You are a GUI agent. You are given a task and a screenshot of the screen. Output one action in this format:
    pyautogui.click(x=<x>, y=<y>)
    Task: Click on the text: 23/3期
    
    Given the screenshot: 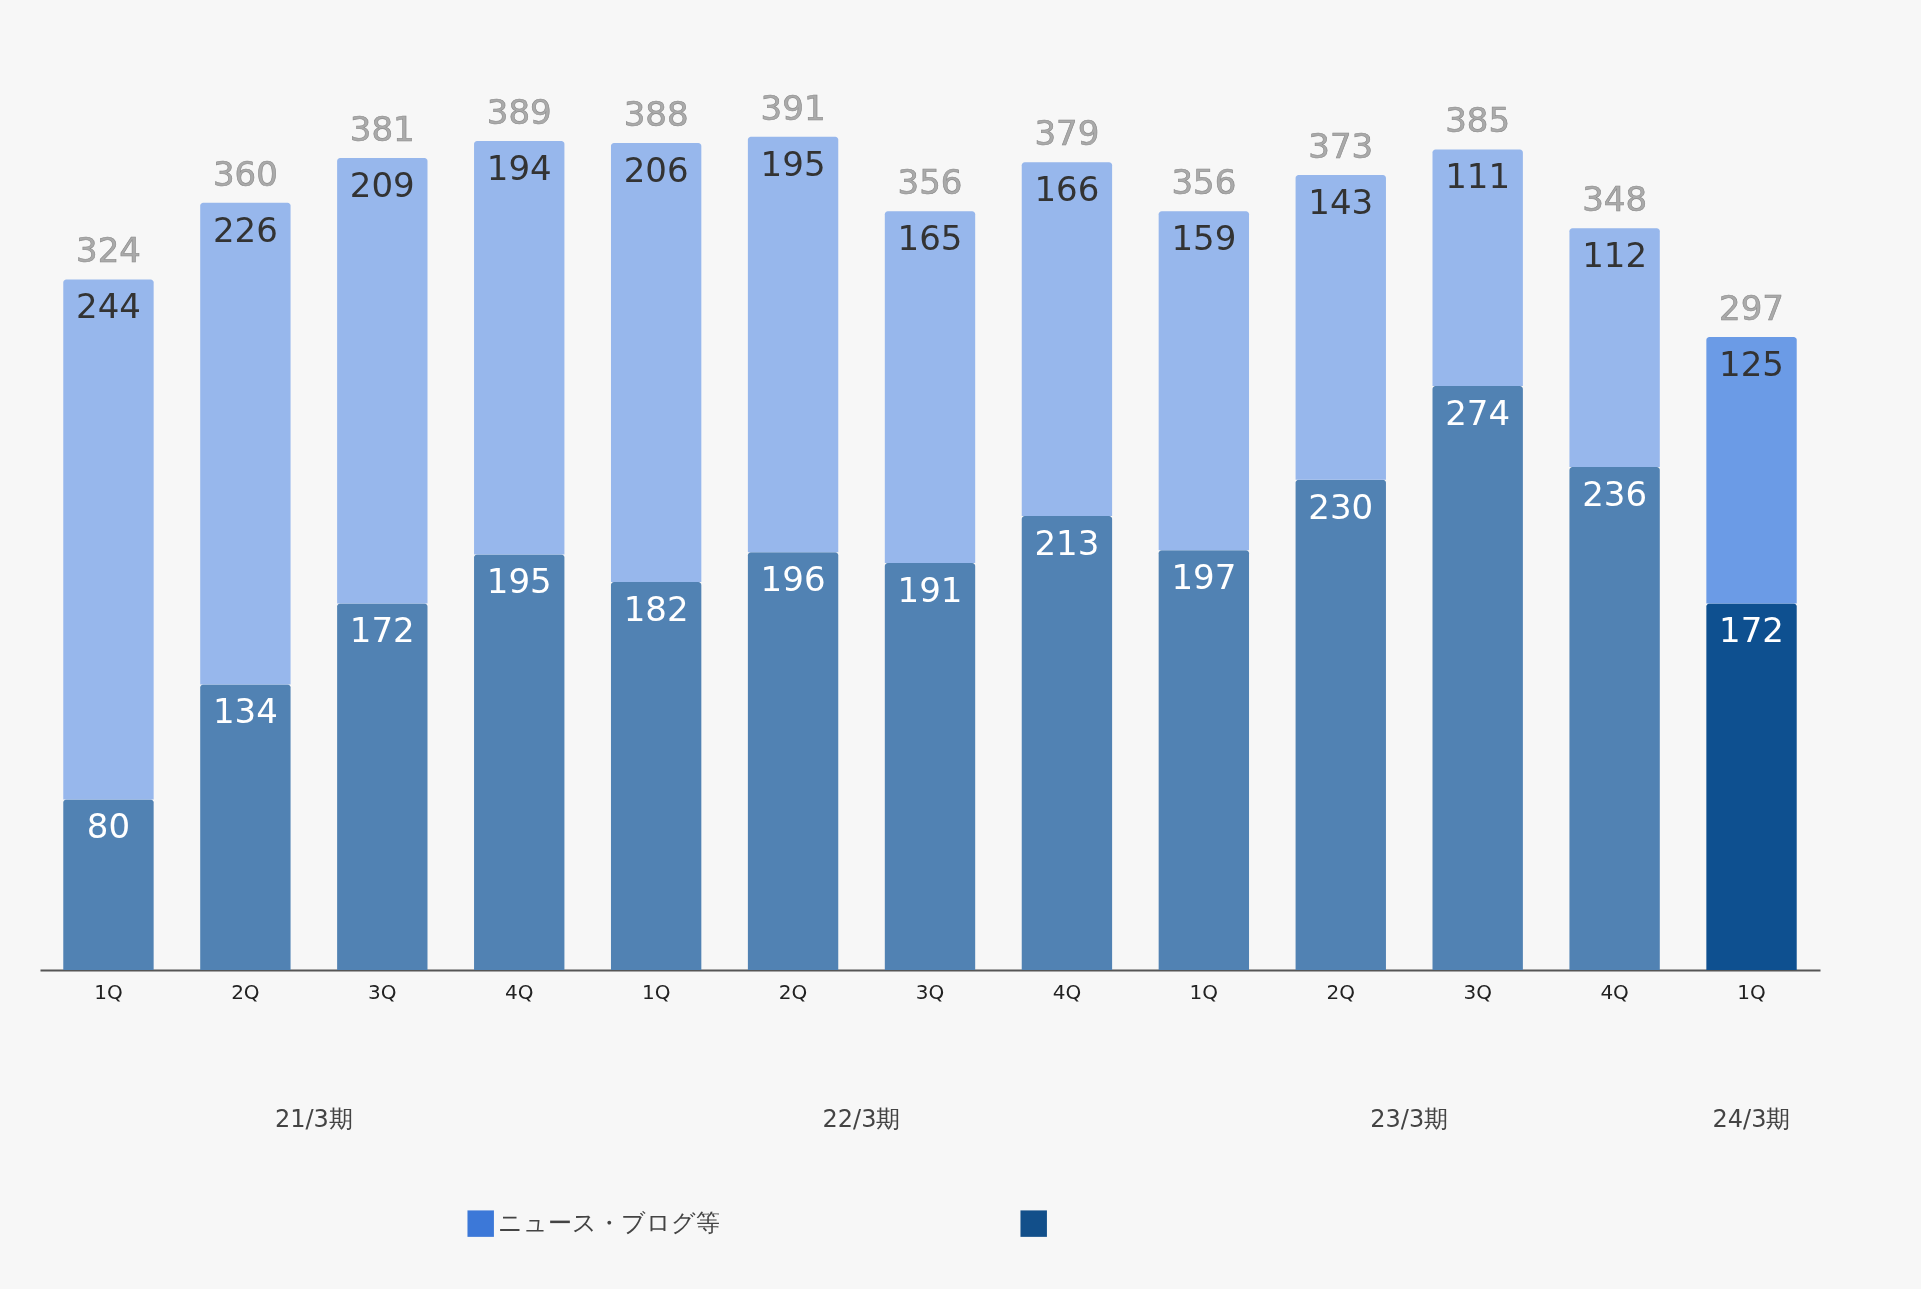 What is the action you would take?
    pyautogui.click(x=1409, y=1119)
    